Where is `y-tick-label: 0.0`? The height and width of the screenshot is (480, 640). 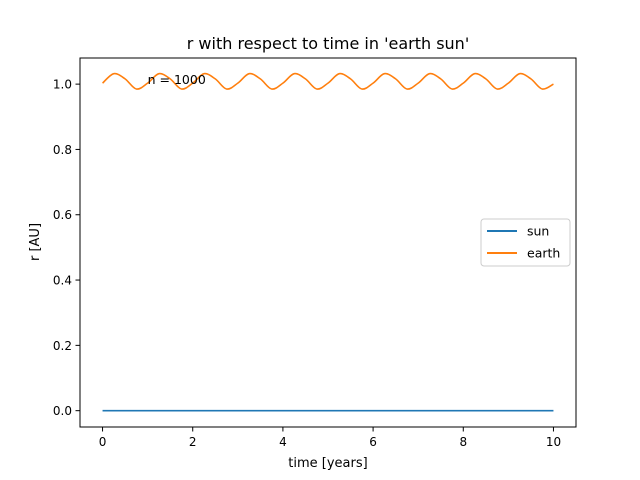 y-tick-label: 0.0 is located at coordinates (62, 411).